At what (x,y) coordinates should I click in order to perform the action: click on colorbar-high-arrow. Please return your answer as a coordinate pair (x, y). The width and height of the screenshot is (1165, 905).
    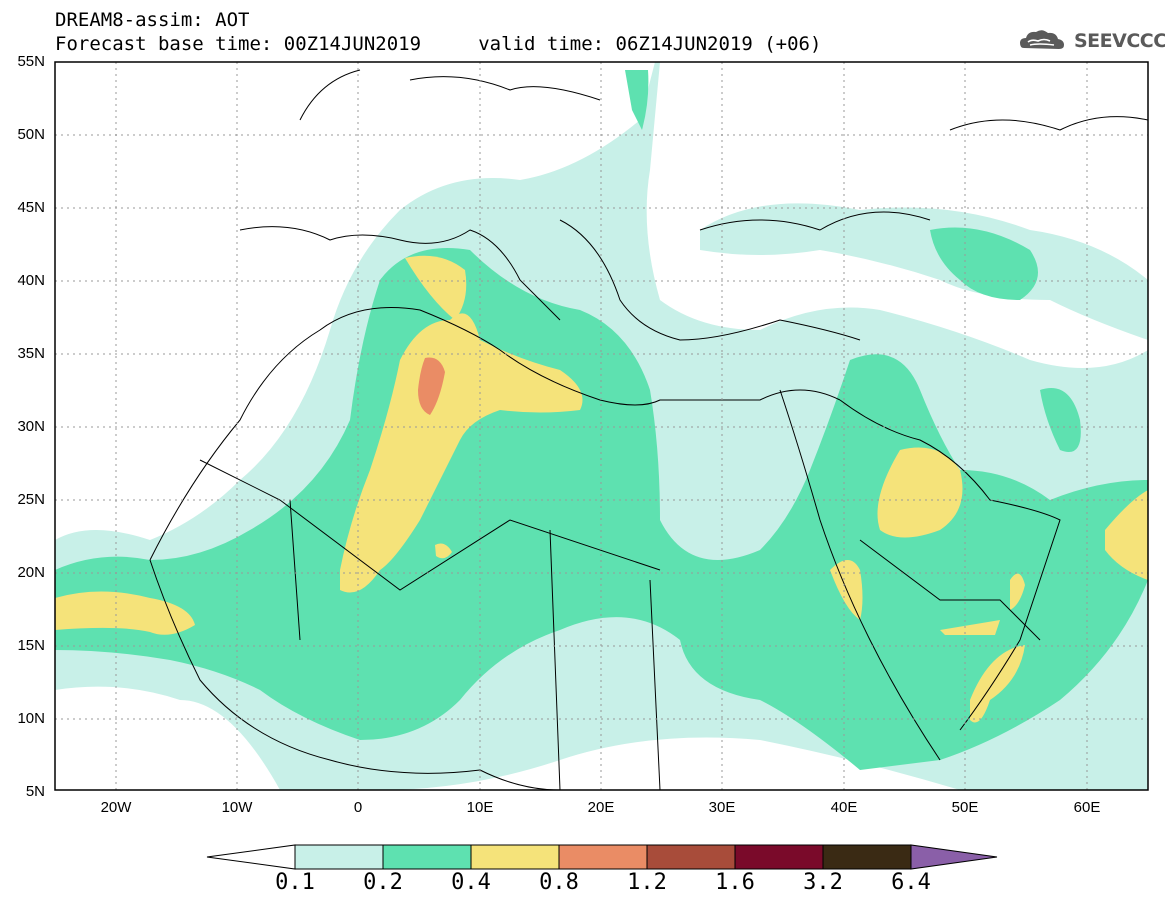
    Looking at the image, I should click on (954, 857).